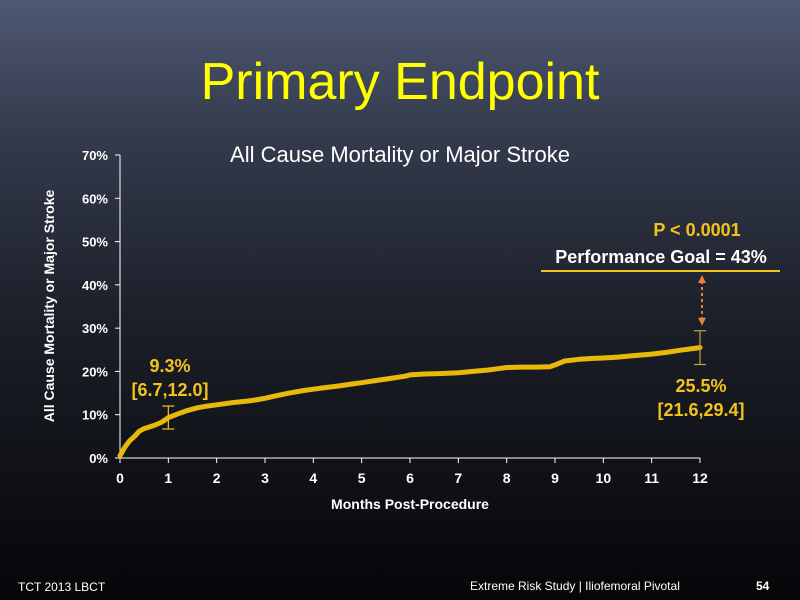 Image resolution: width=800 pixels, height=600 pixels. What do you see at coordinates (98, 458) in the screenshot?
I see `y-tick-label: 0%` at bounding box center [98, 458].